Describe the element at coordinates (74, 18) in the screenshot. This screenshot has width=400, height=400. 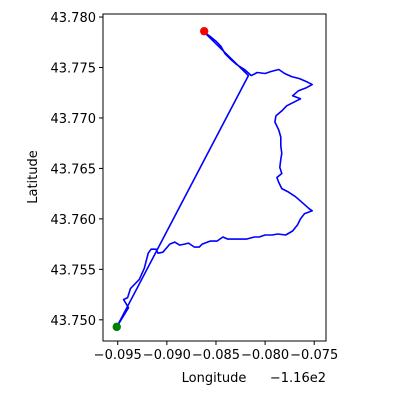
I see `y-tick-label: 43.780` at that location.